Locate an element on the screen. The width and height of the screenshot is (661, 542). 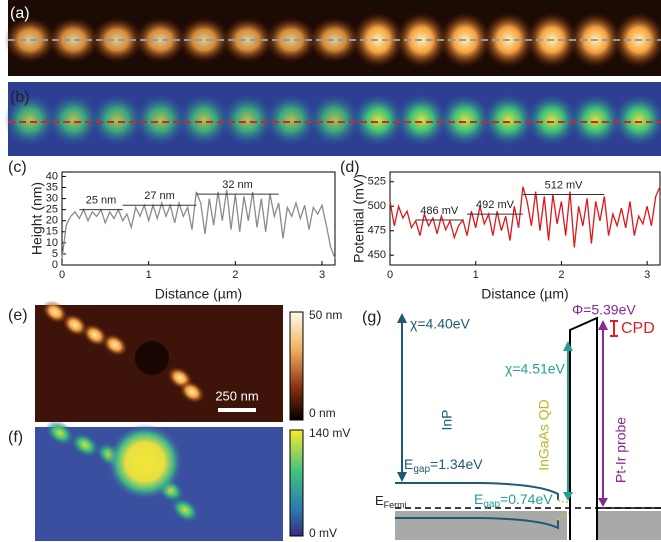
band-label: χ=4.40eV is located at coordinates (440, 324).